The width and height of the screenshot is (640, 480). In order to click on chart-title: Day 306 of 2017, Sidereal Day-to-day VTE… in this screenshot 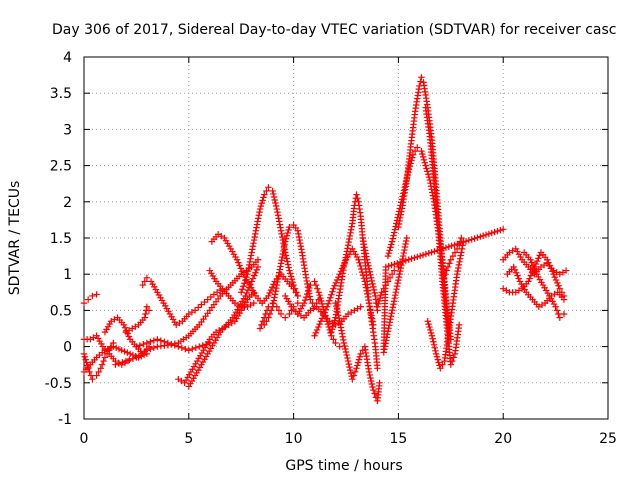, I will do `click(334, 30)`.